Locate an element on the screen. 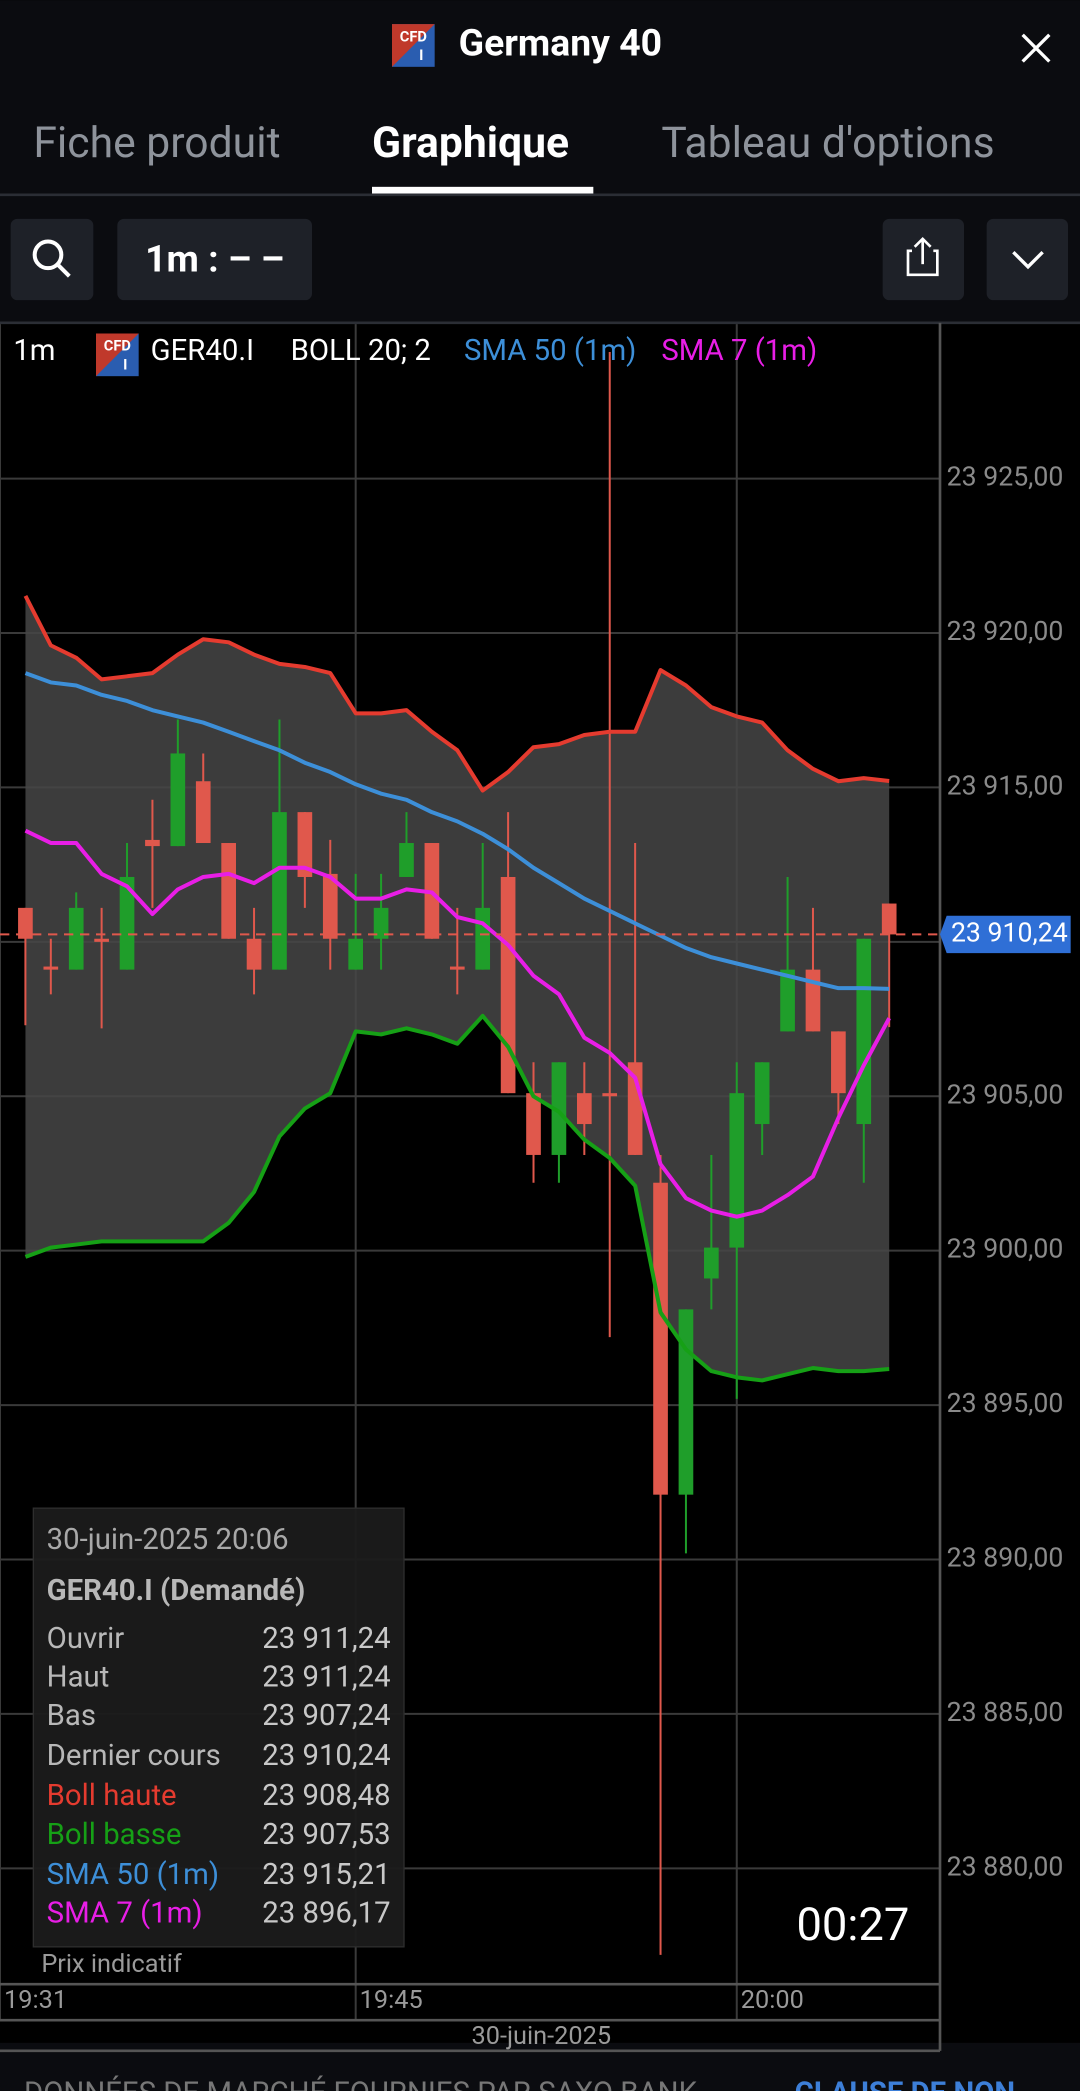 The width and height of the screenshot is (1080, 2091). x-tick-label: 19:31 is located at coordinates (35, 2000).